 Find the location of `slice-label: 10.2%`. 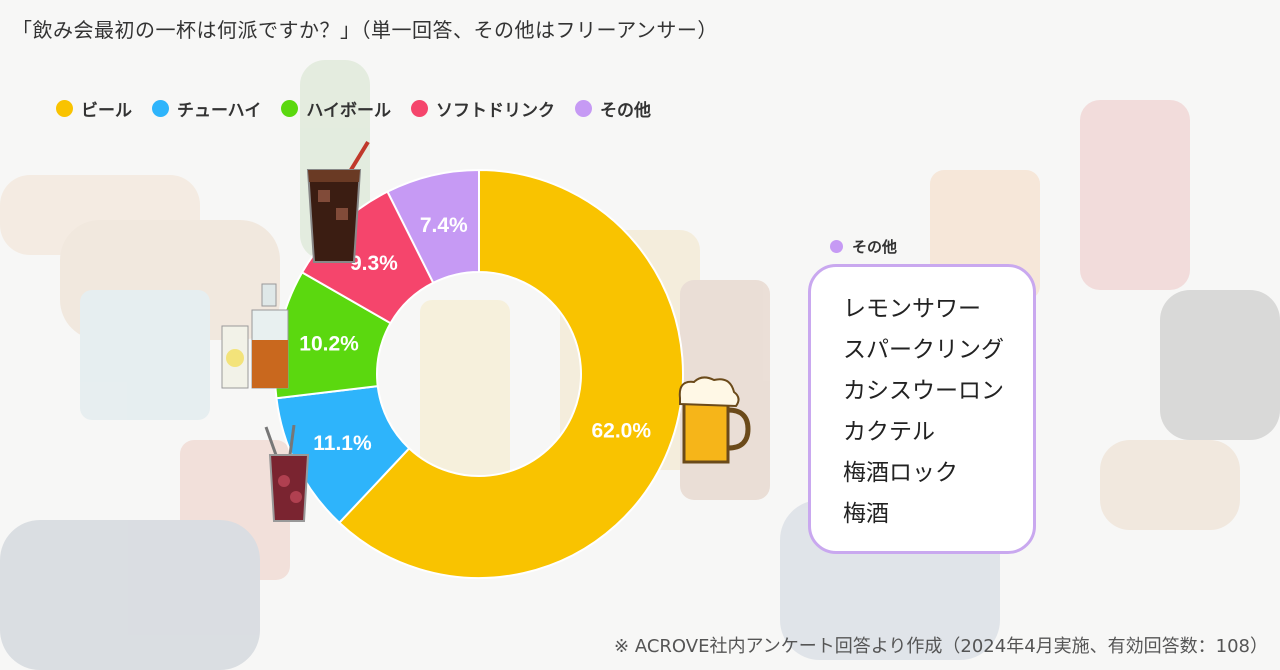

slice-label: 10.2% is located at coordinates (329, 343).